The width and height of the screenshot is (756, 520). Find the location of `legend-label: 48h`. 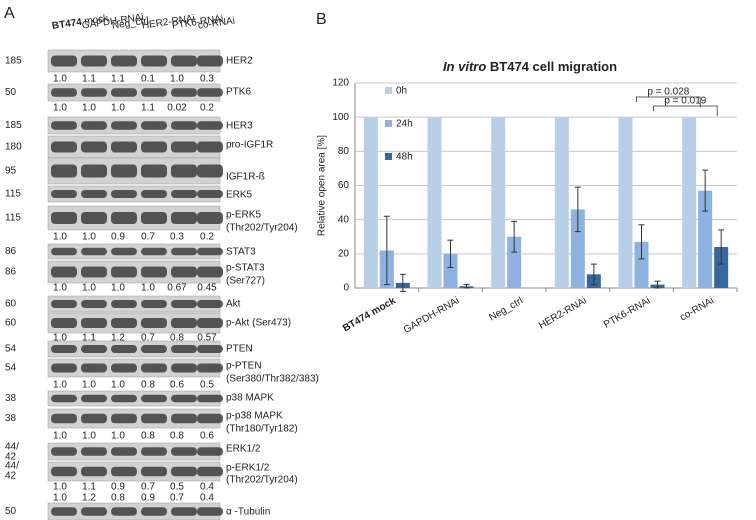

legend-label: 48h is located at coordinates (404, 157).